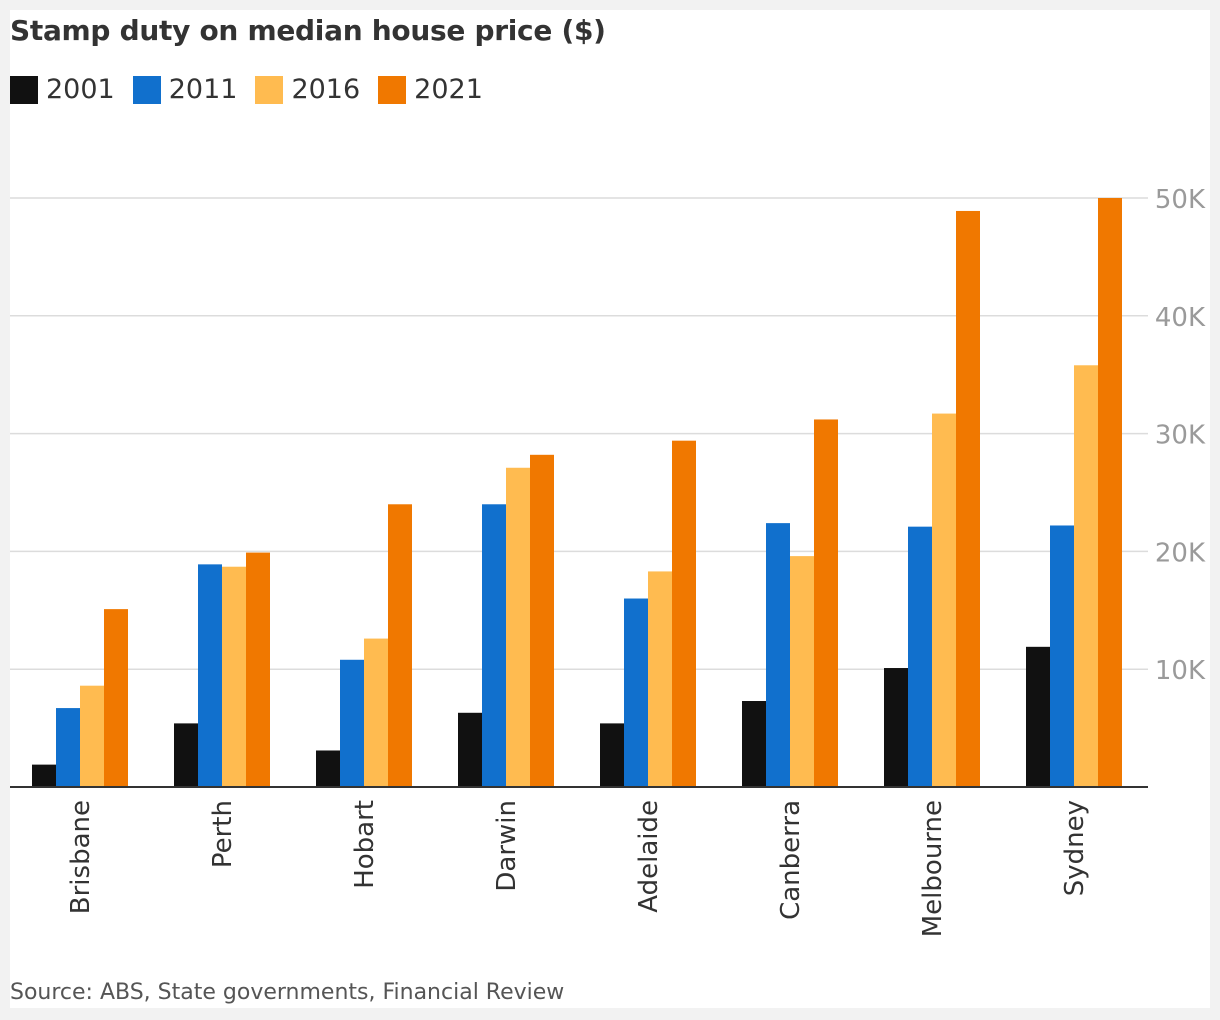 Image resolution: width=1220 pixels, height=1020 pixels. I want to click on y-tick-label: 20K, so click(1180, 553).